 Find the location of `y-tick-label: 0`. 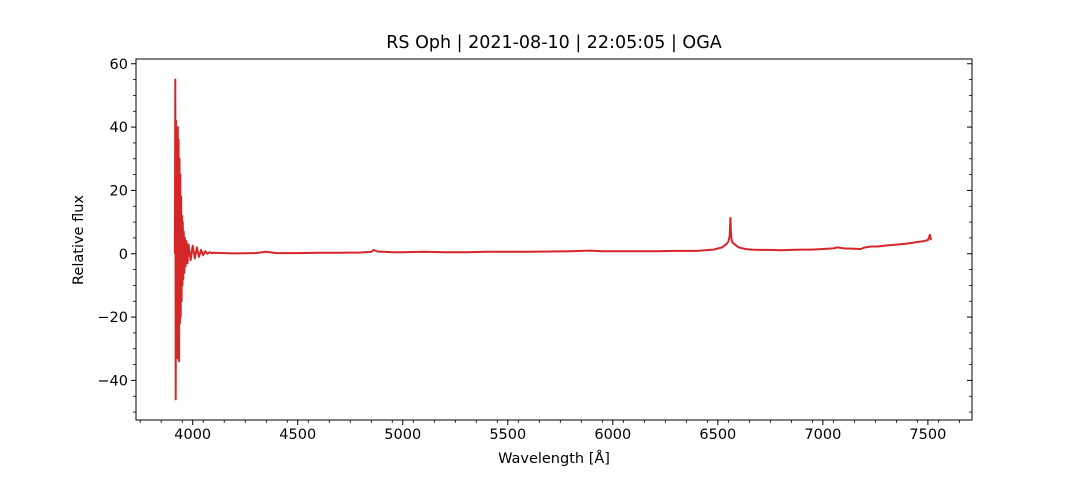

y-tick-label: 0 is located at coordinates (123, 255).